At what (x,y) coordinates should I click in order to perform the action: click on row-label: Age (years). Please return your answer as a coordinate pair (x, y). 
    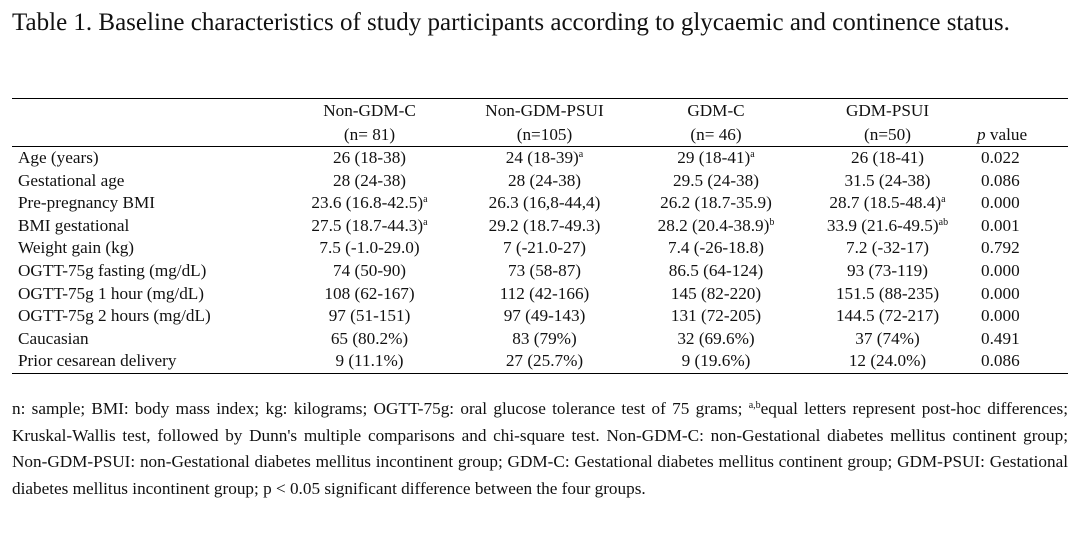
    Looking at the image, I should click on (58, 157).